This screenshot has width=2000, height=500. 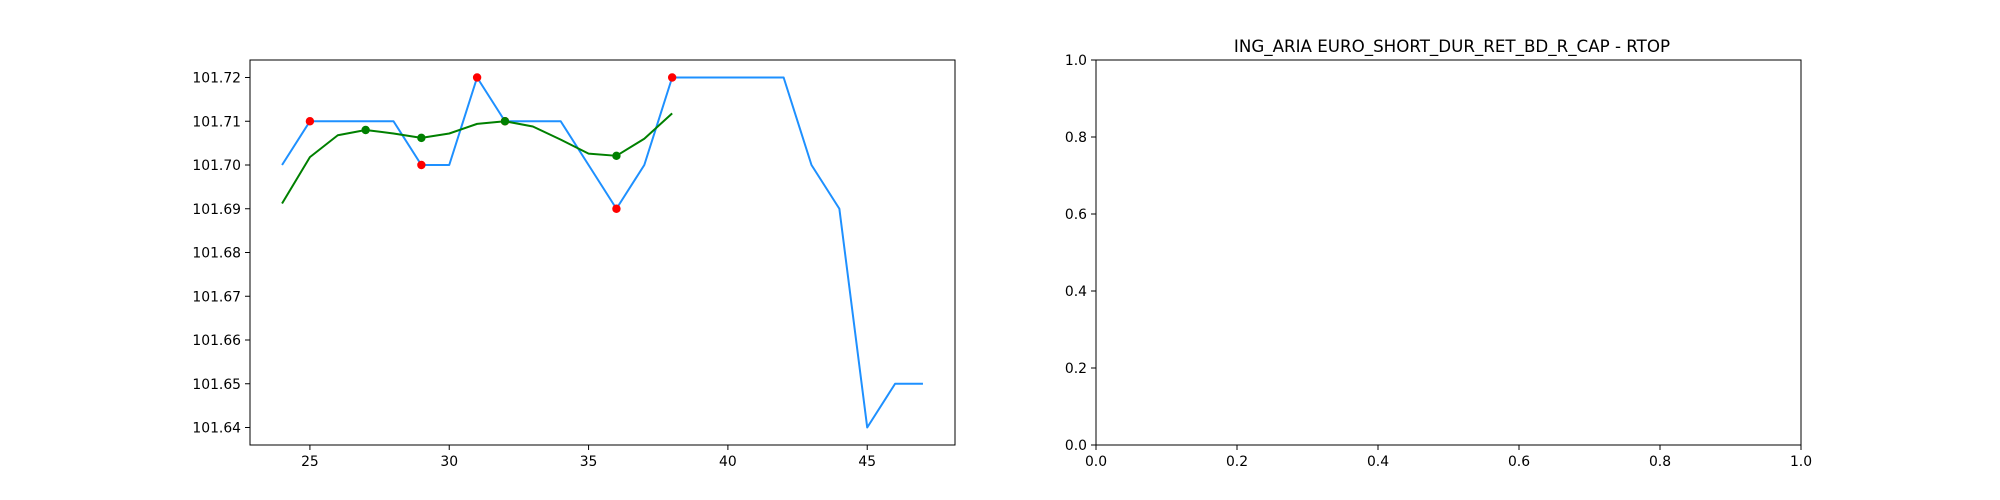 I want to click on left-x-tick-label: 45, so click(x=867, y=462).